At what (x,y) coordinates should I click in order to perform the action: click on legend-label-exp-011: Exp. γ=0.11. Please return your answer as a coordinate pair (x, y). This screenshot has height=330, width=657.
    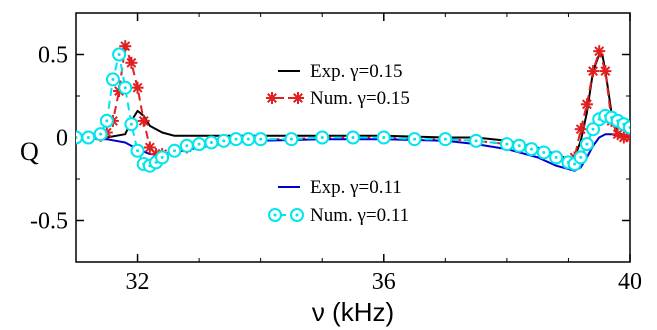
    Looking at the image, I should click on (356, 187).